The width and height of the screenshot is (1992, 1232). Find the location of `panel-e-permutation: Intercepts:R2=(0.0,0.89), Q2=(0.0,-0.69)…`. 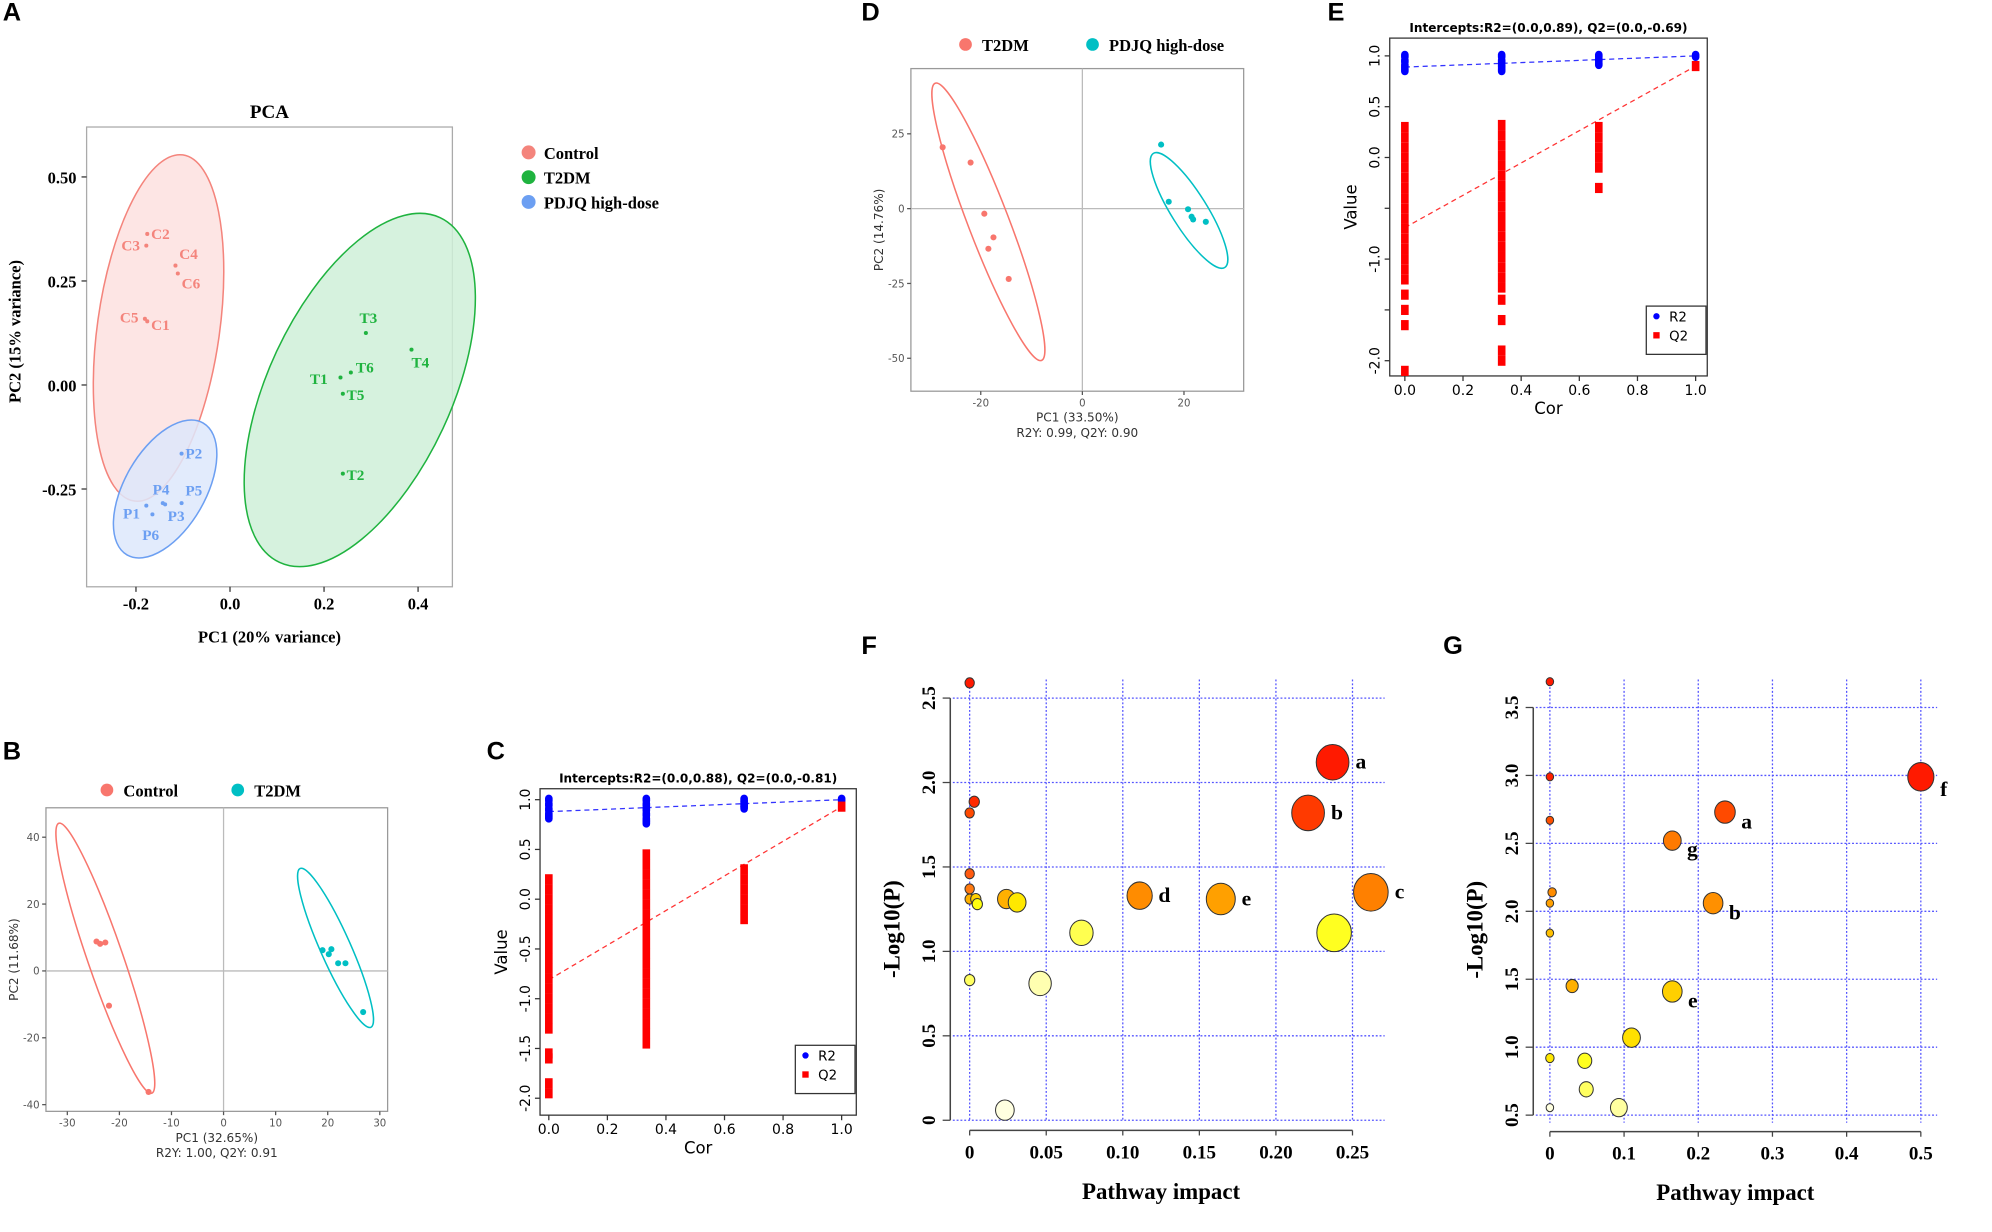

panel-e-permutation: Intercepts:R2=(0.0,0.89), Q2=(0.0,-0.69)… is located at coordinates (1525, 219).